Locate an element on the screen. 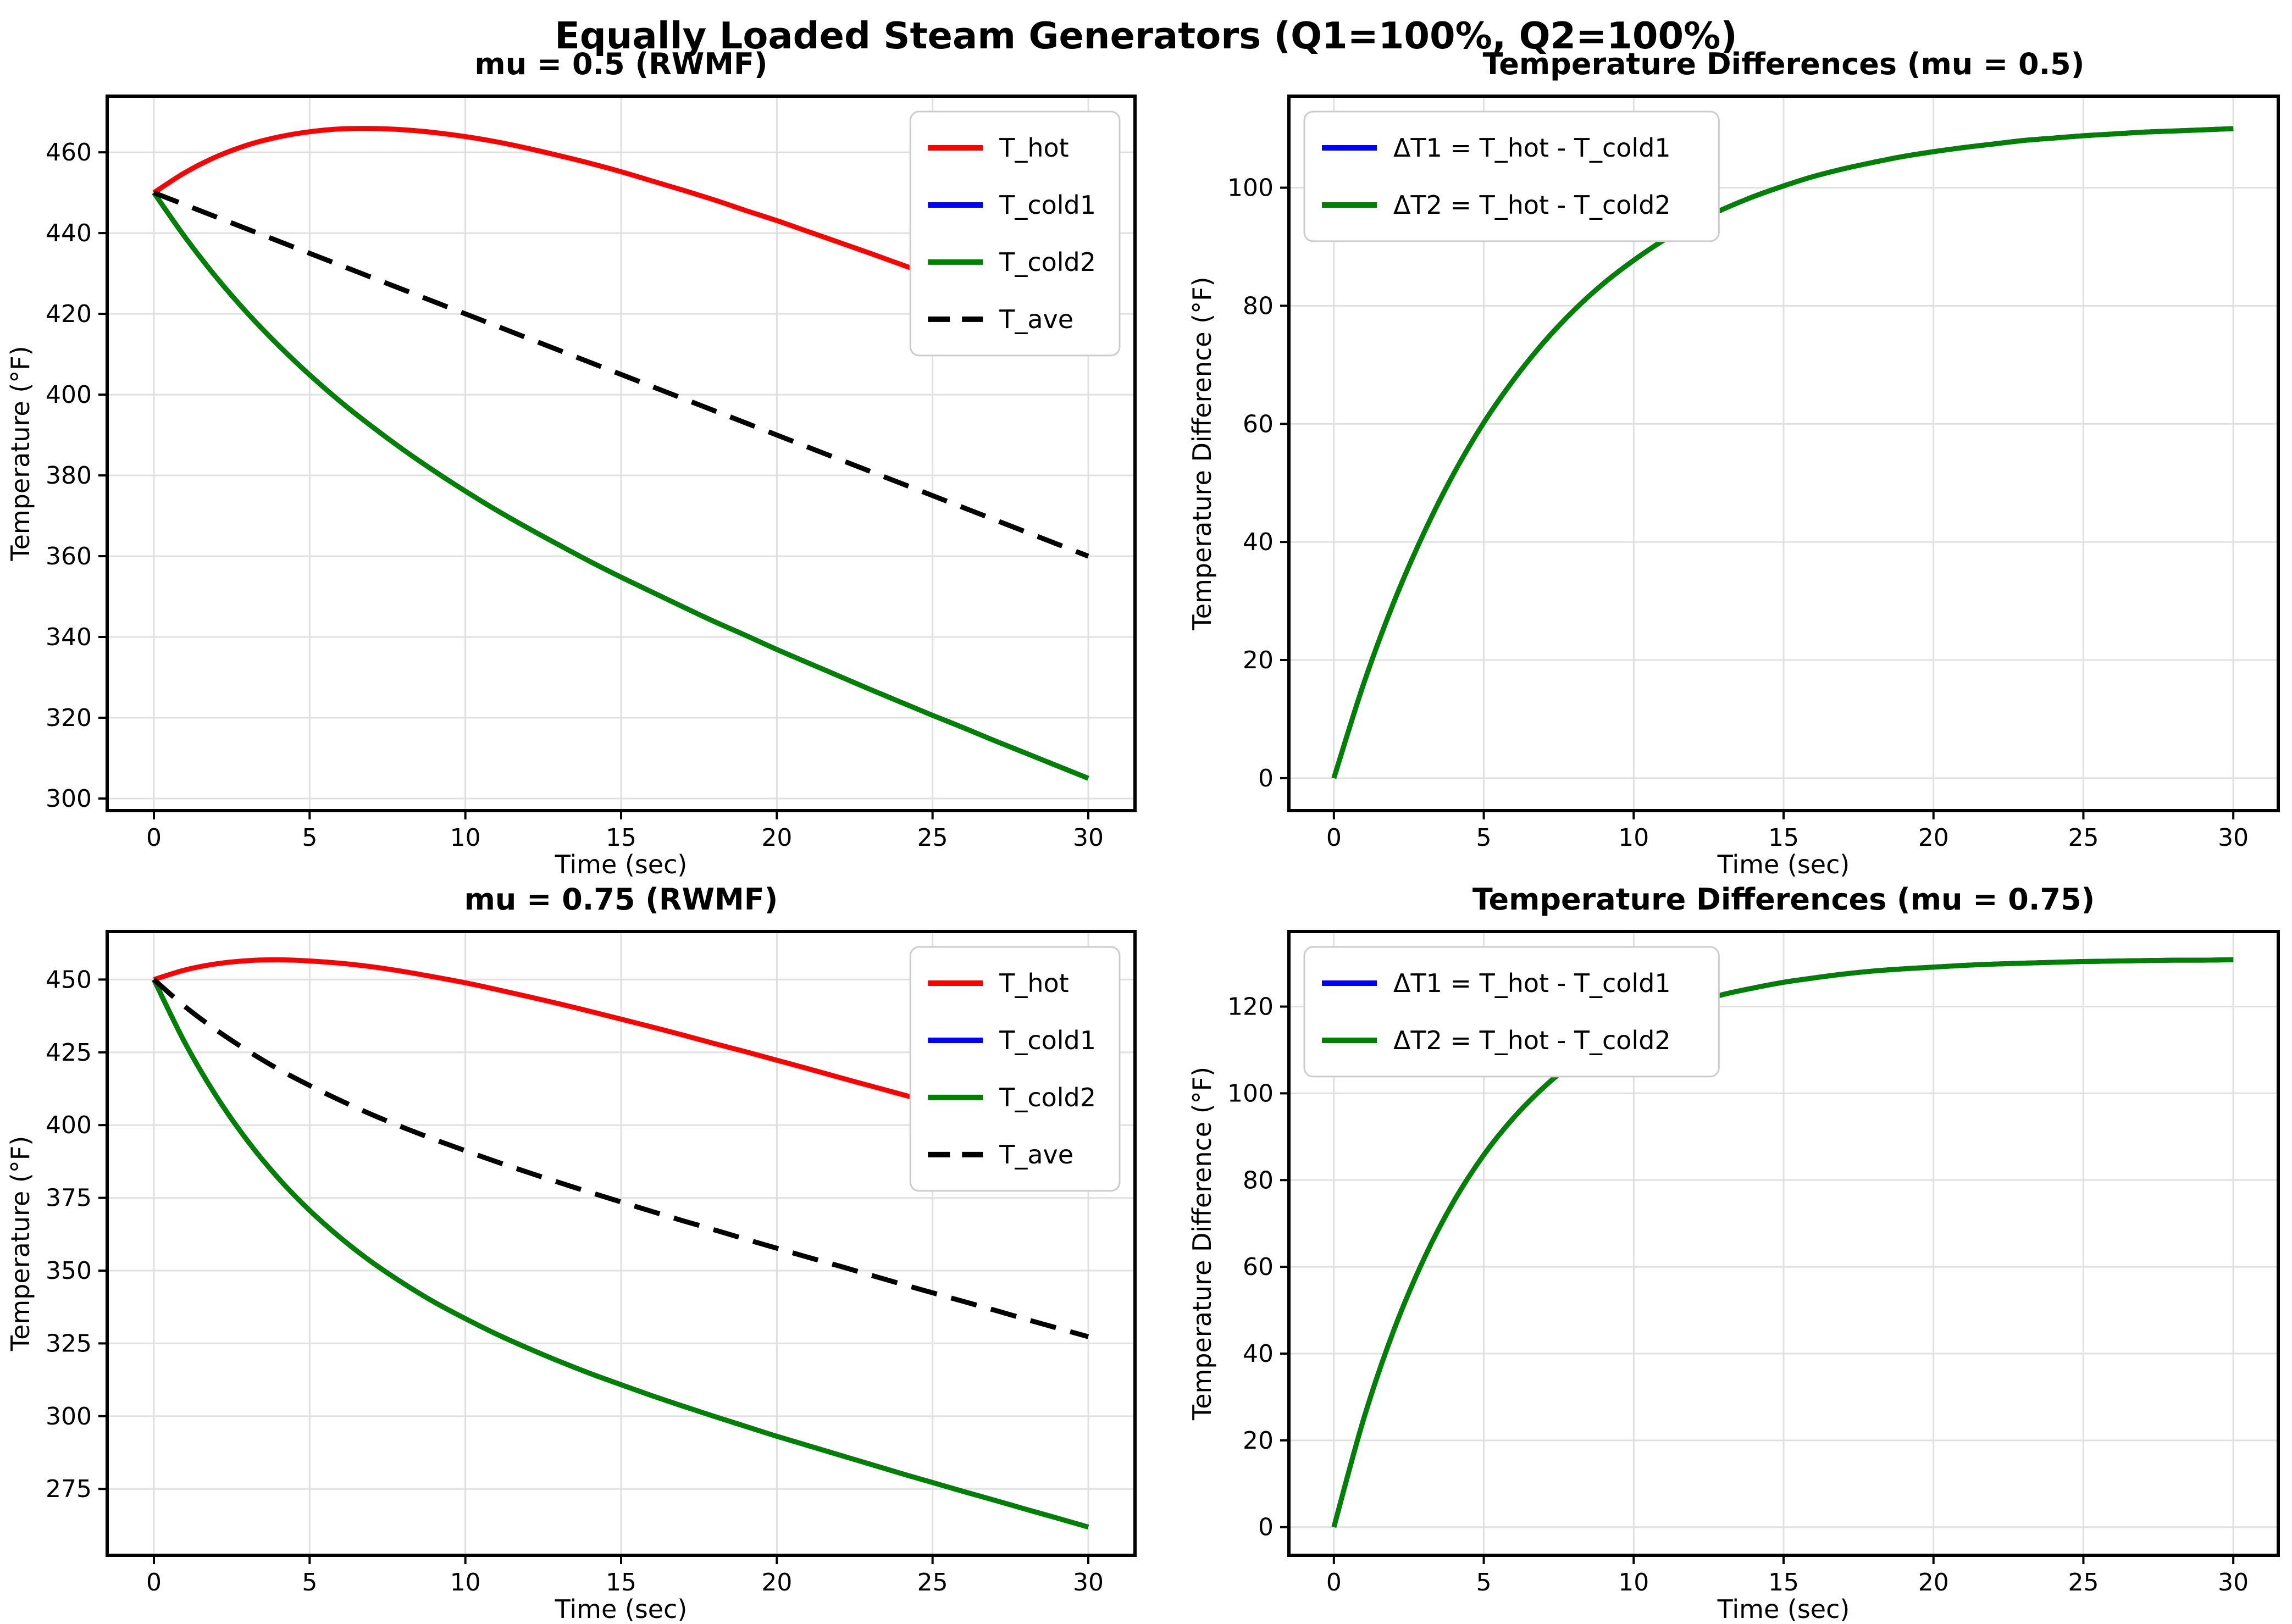 Image resolution: width=2292 pixels, height=1624 pixels. subplot-title: Temperature Differences (mu = 0.5) is located at coordinates (1784, 64).